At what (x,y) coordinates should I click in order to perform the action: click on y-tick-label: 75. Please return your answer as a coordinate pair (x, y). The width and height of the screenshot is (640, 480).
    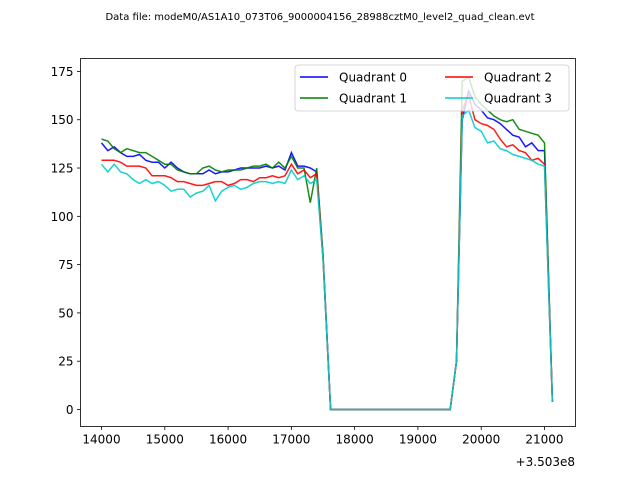
    Looking at the image, I should click on (65, 265).